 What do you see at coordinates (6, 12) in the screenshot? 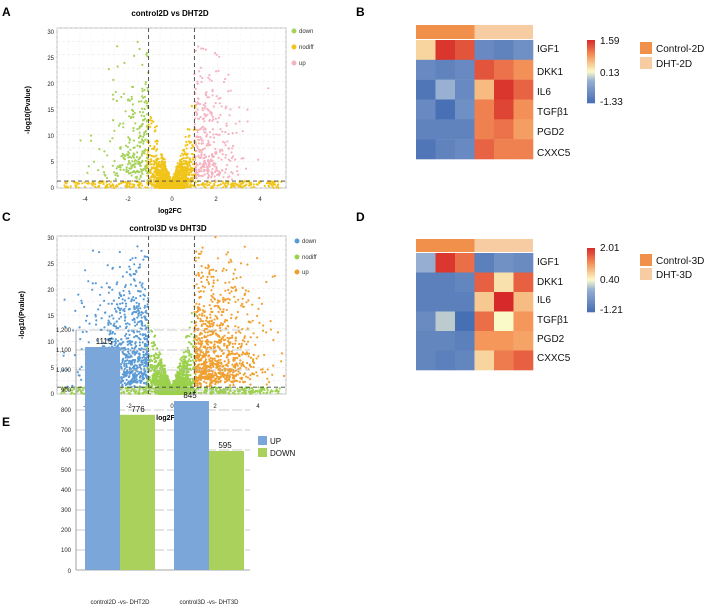
I see `panel-letter-a: A` at bounding box center [6, 12].